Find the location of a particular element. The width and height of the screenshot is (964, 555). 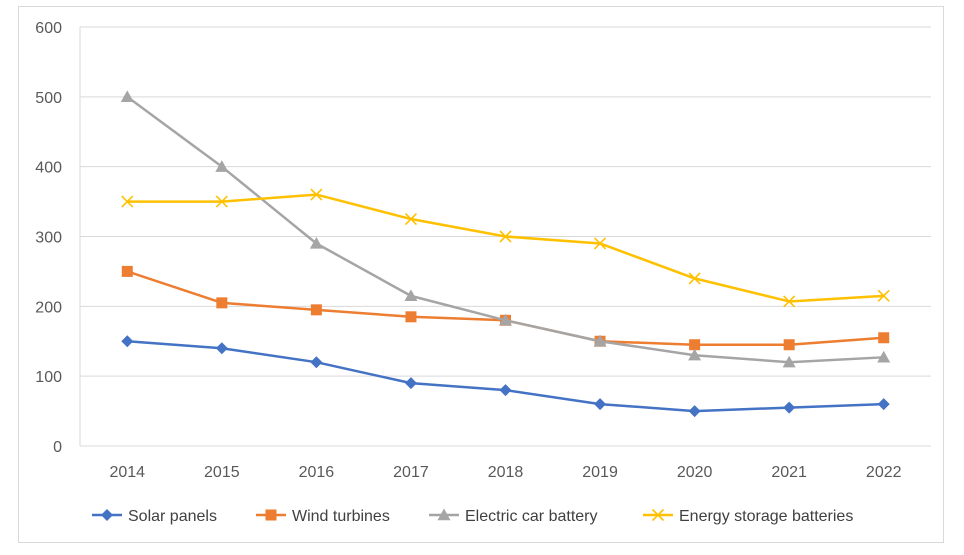

series-solar-panels is located at coordinates (505, 376).